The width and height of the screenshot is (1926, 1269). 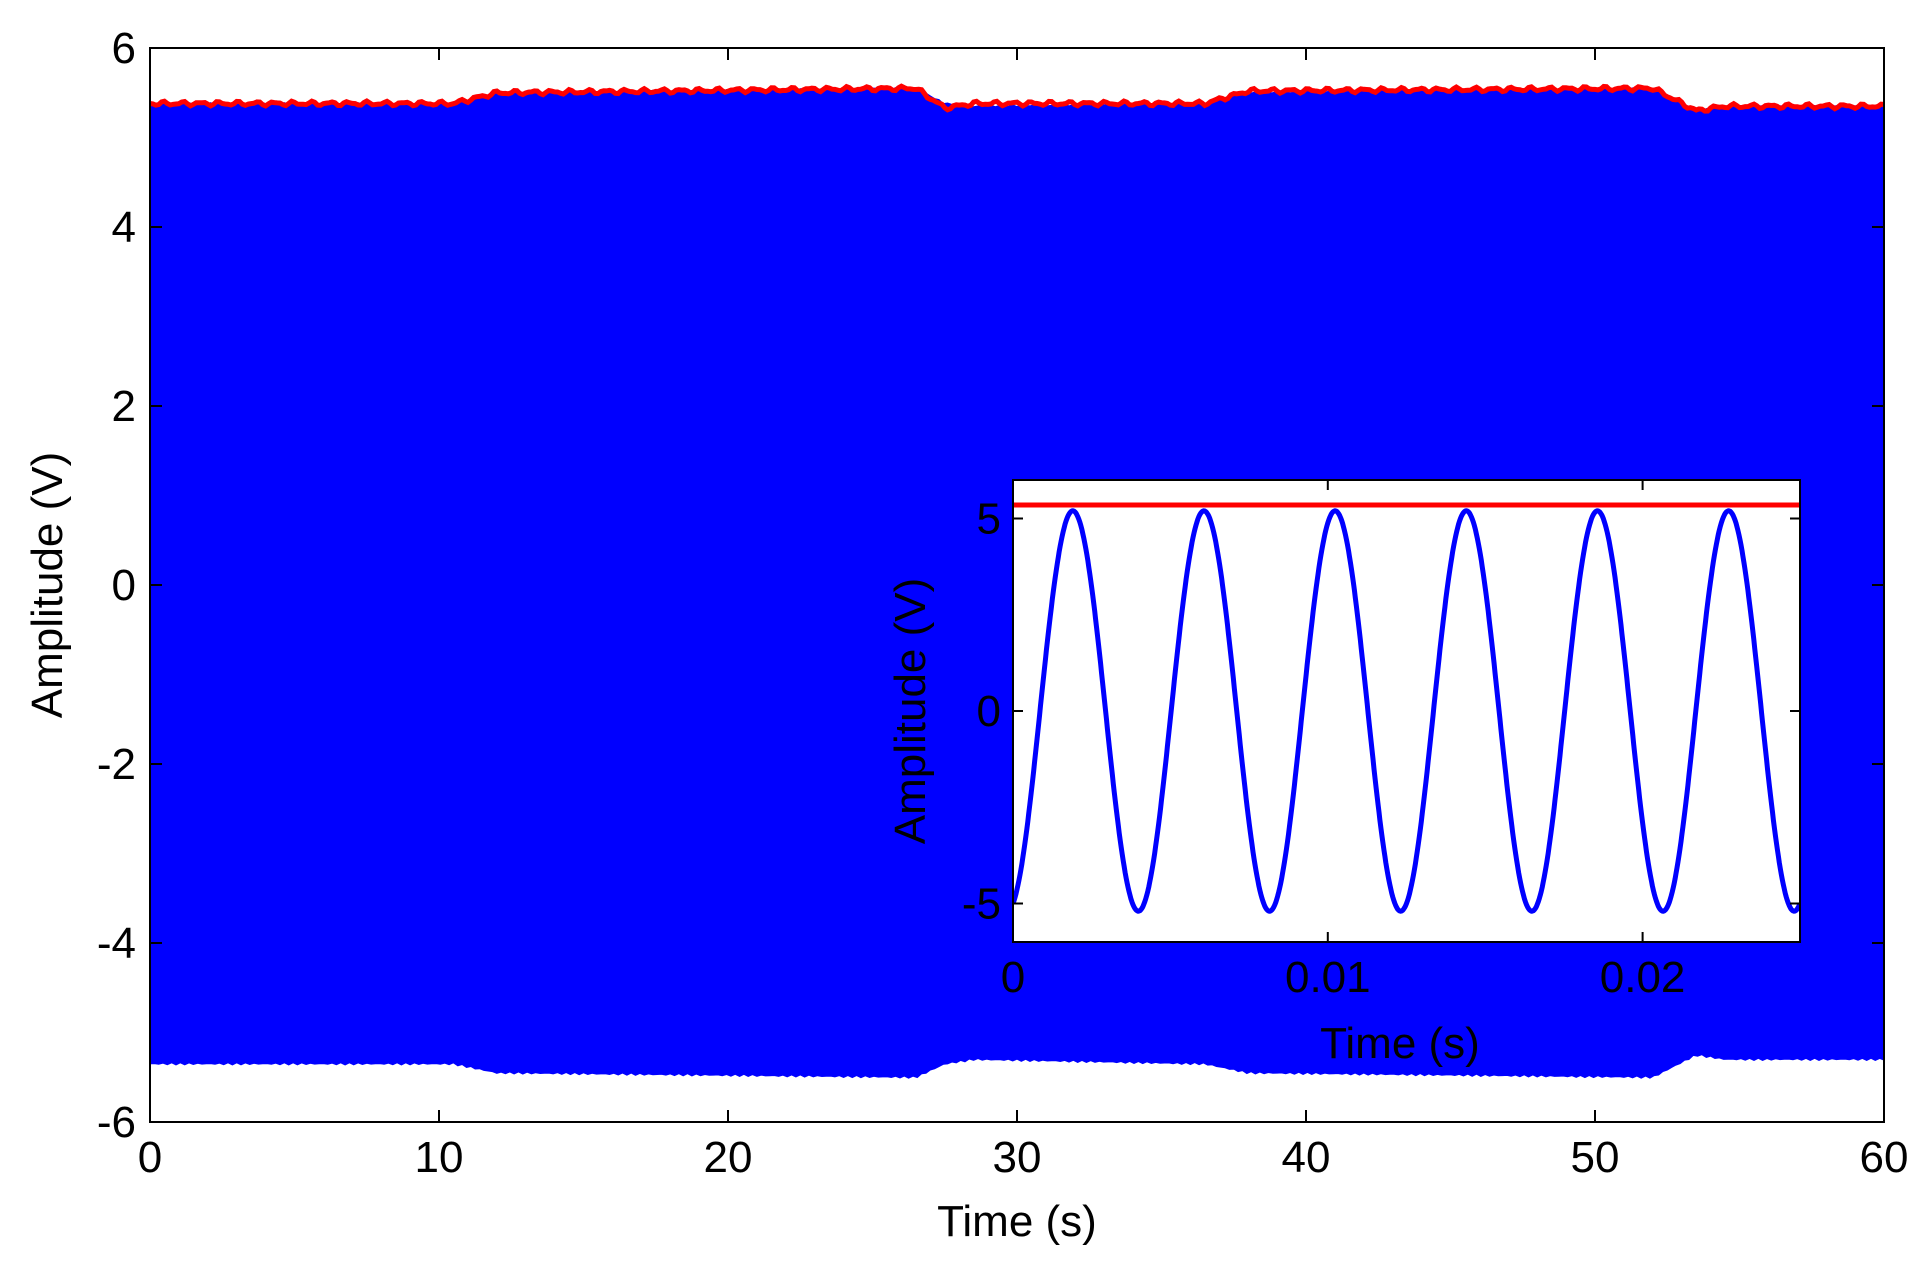 What do you see at coordinates (116, 1122) in the screenshot?
I see `main-y-tick-label: -6` at bounding box center [116, 1122].